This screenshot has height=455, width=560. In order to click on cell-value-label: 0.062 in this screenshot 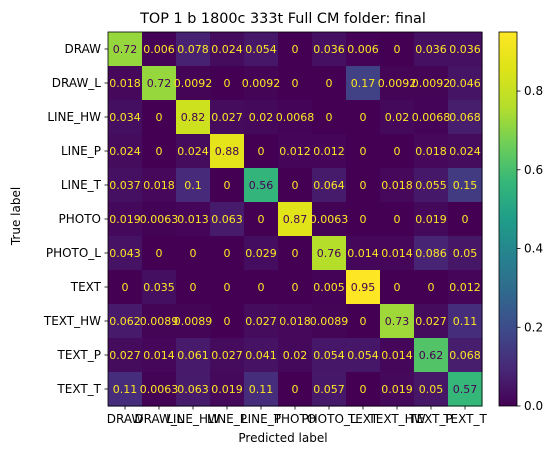, I will do `click(125, 321)`.